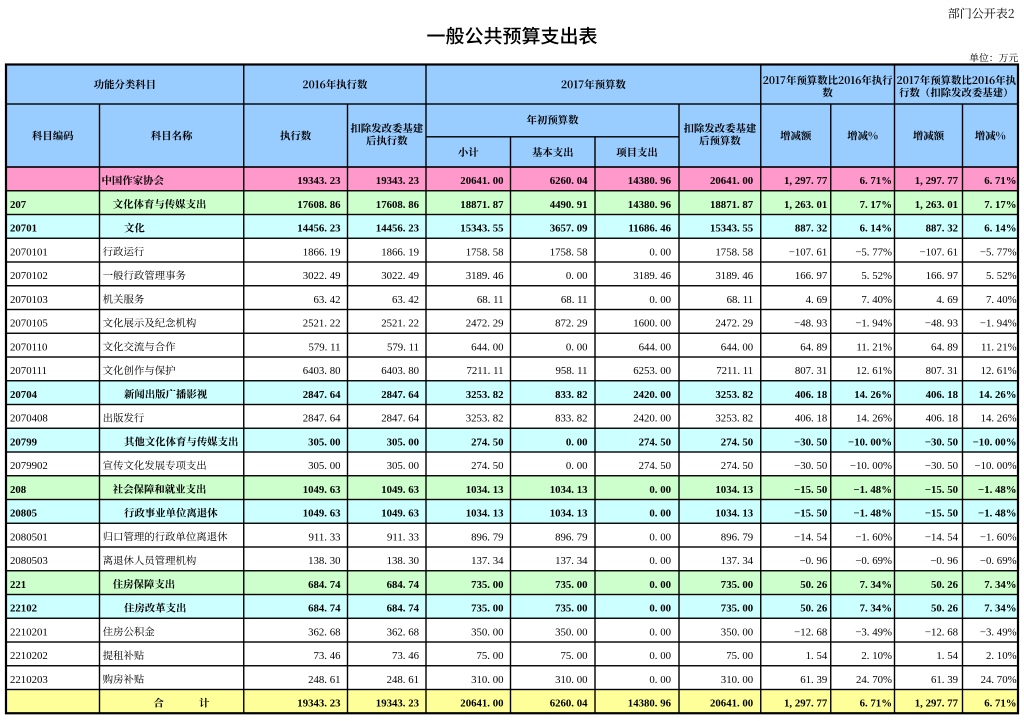 Image resolution: width=1024 pixels, height=721 pixels. What do you see at coordinates (324, 561) in the screenshot?
I see `svg-text:138.30: 138. 30` at bounding box center [324, 561].